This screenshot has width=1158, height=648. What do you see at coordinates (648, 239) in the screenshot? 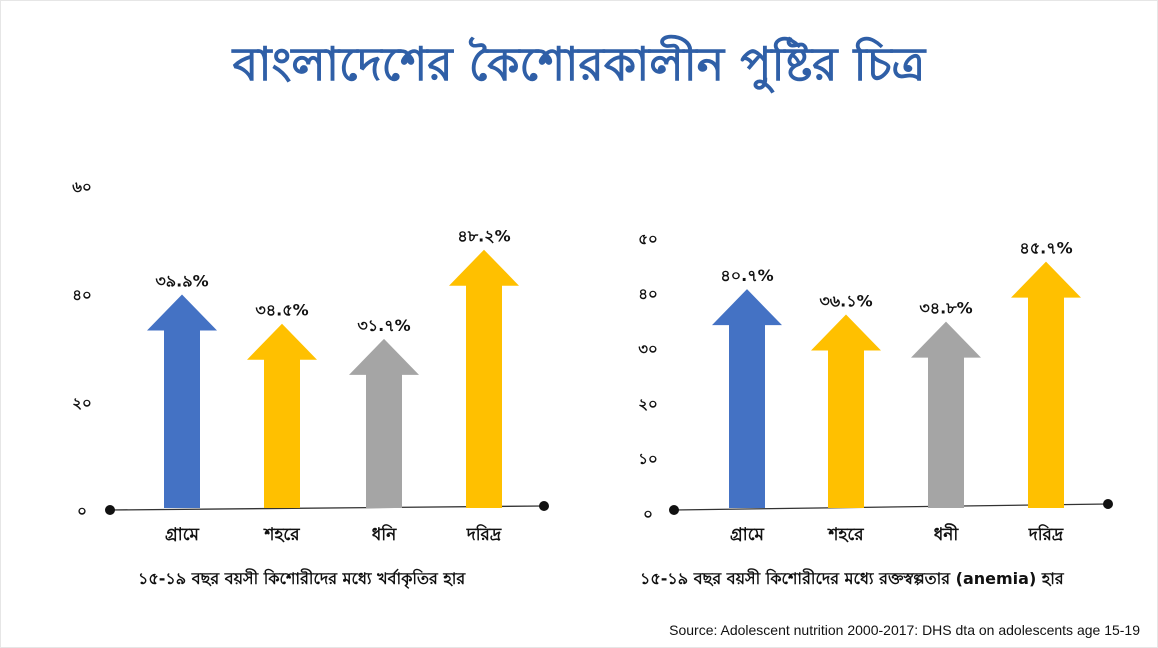
I see `y-tick-label: ৫০` at bounding box center [648, 239].